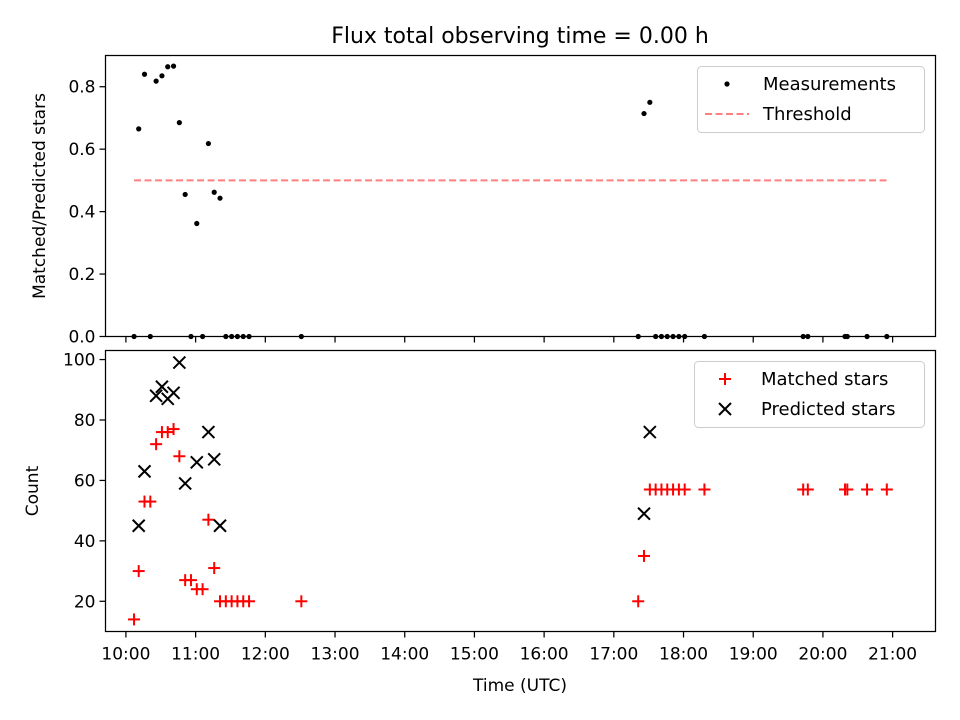 This screenshot has width=960, height=720. Describe the element at coordinates (79, 361) in the screenshot. I see `y-tick-label: 100` at that location.